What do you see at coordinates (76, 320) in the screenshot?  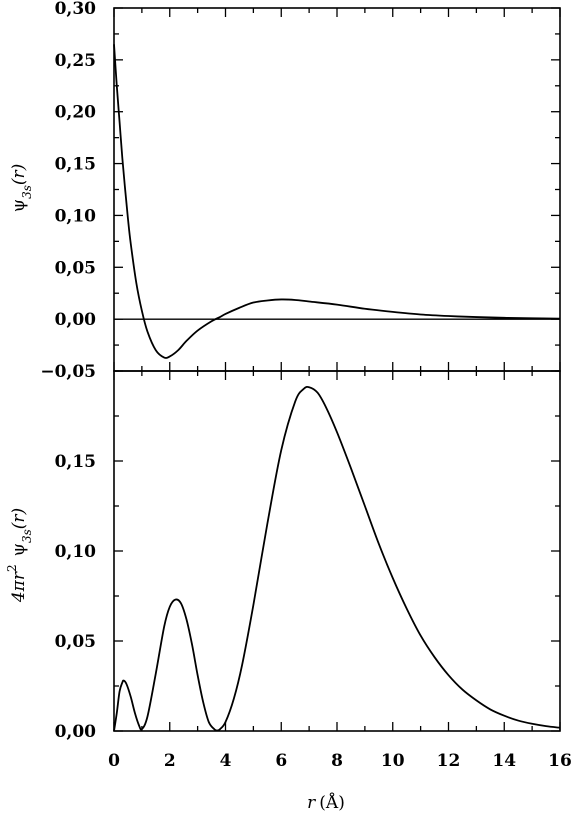 I see `top-ytick-label: 0,00` at bounding box center [76, 320].